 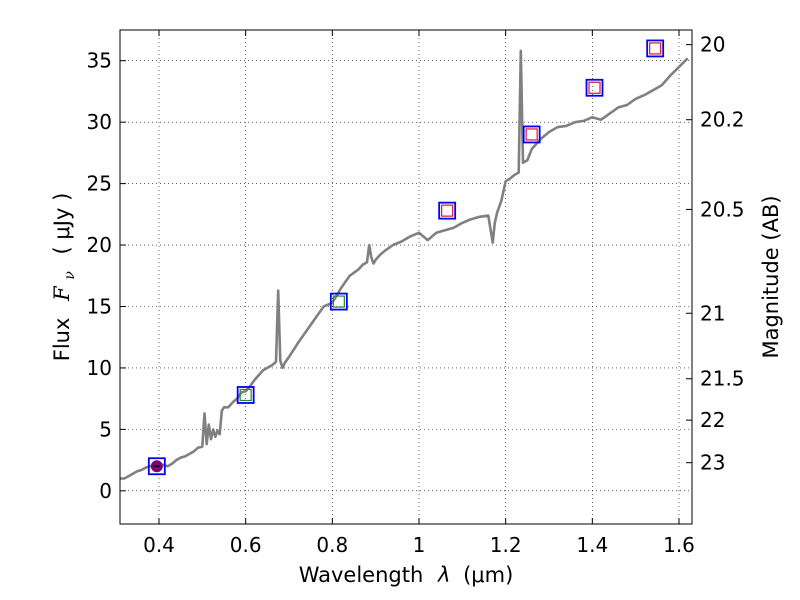 I want to click on right-tick-label: 20.5, so click(x=722, y=209).